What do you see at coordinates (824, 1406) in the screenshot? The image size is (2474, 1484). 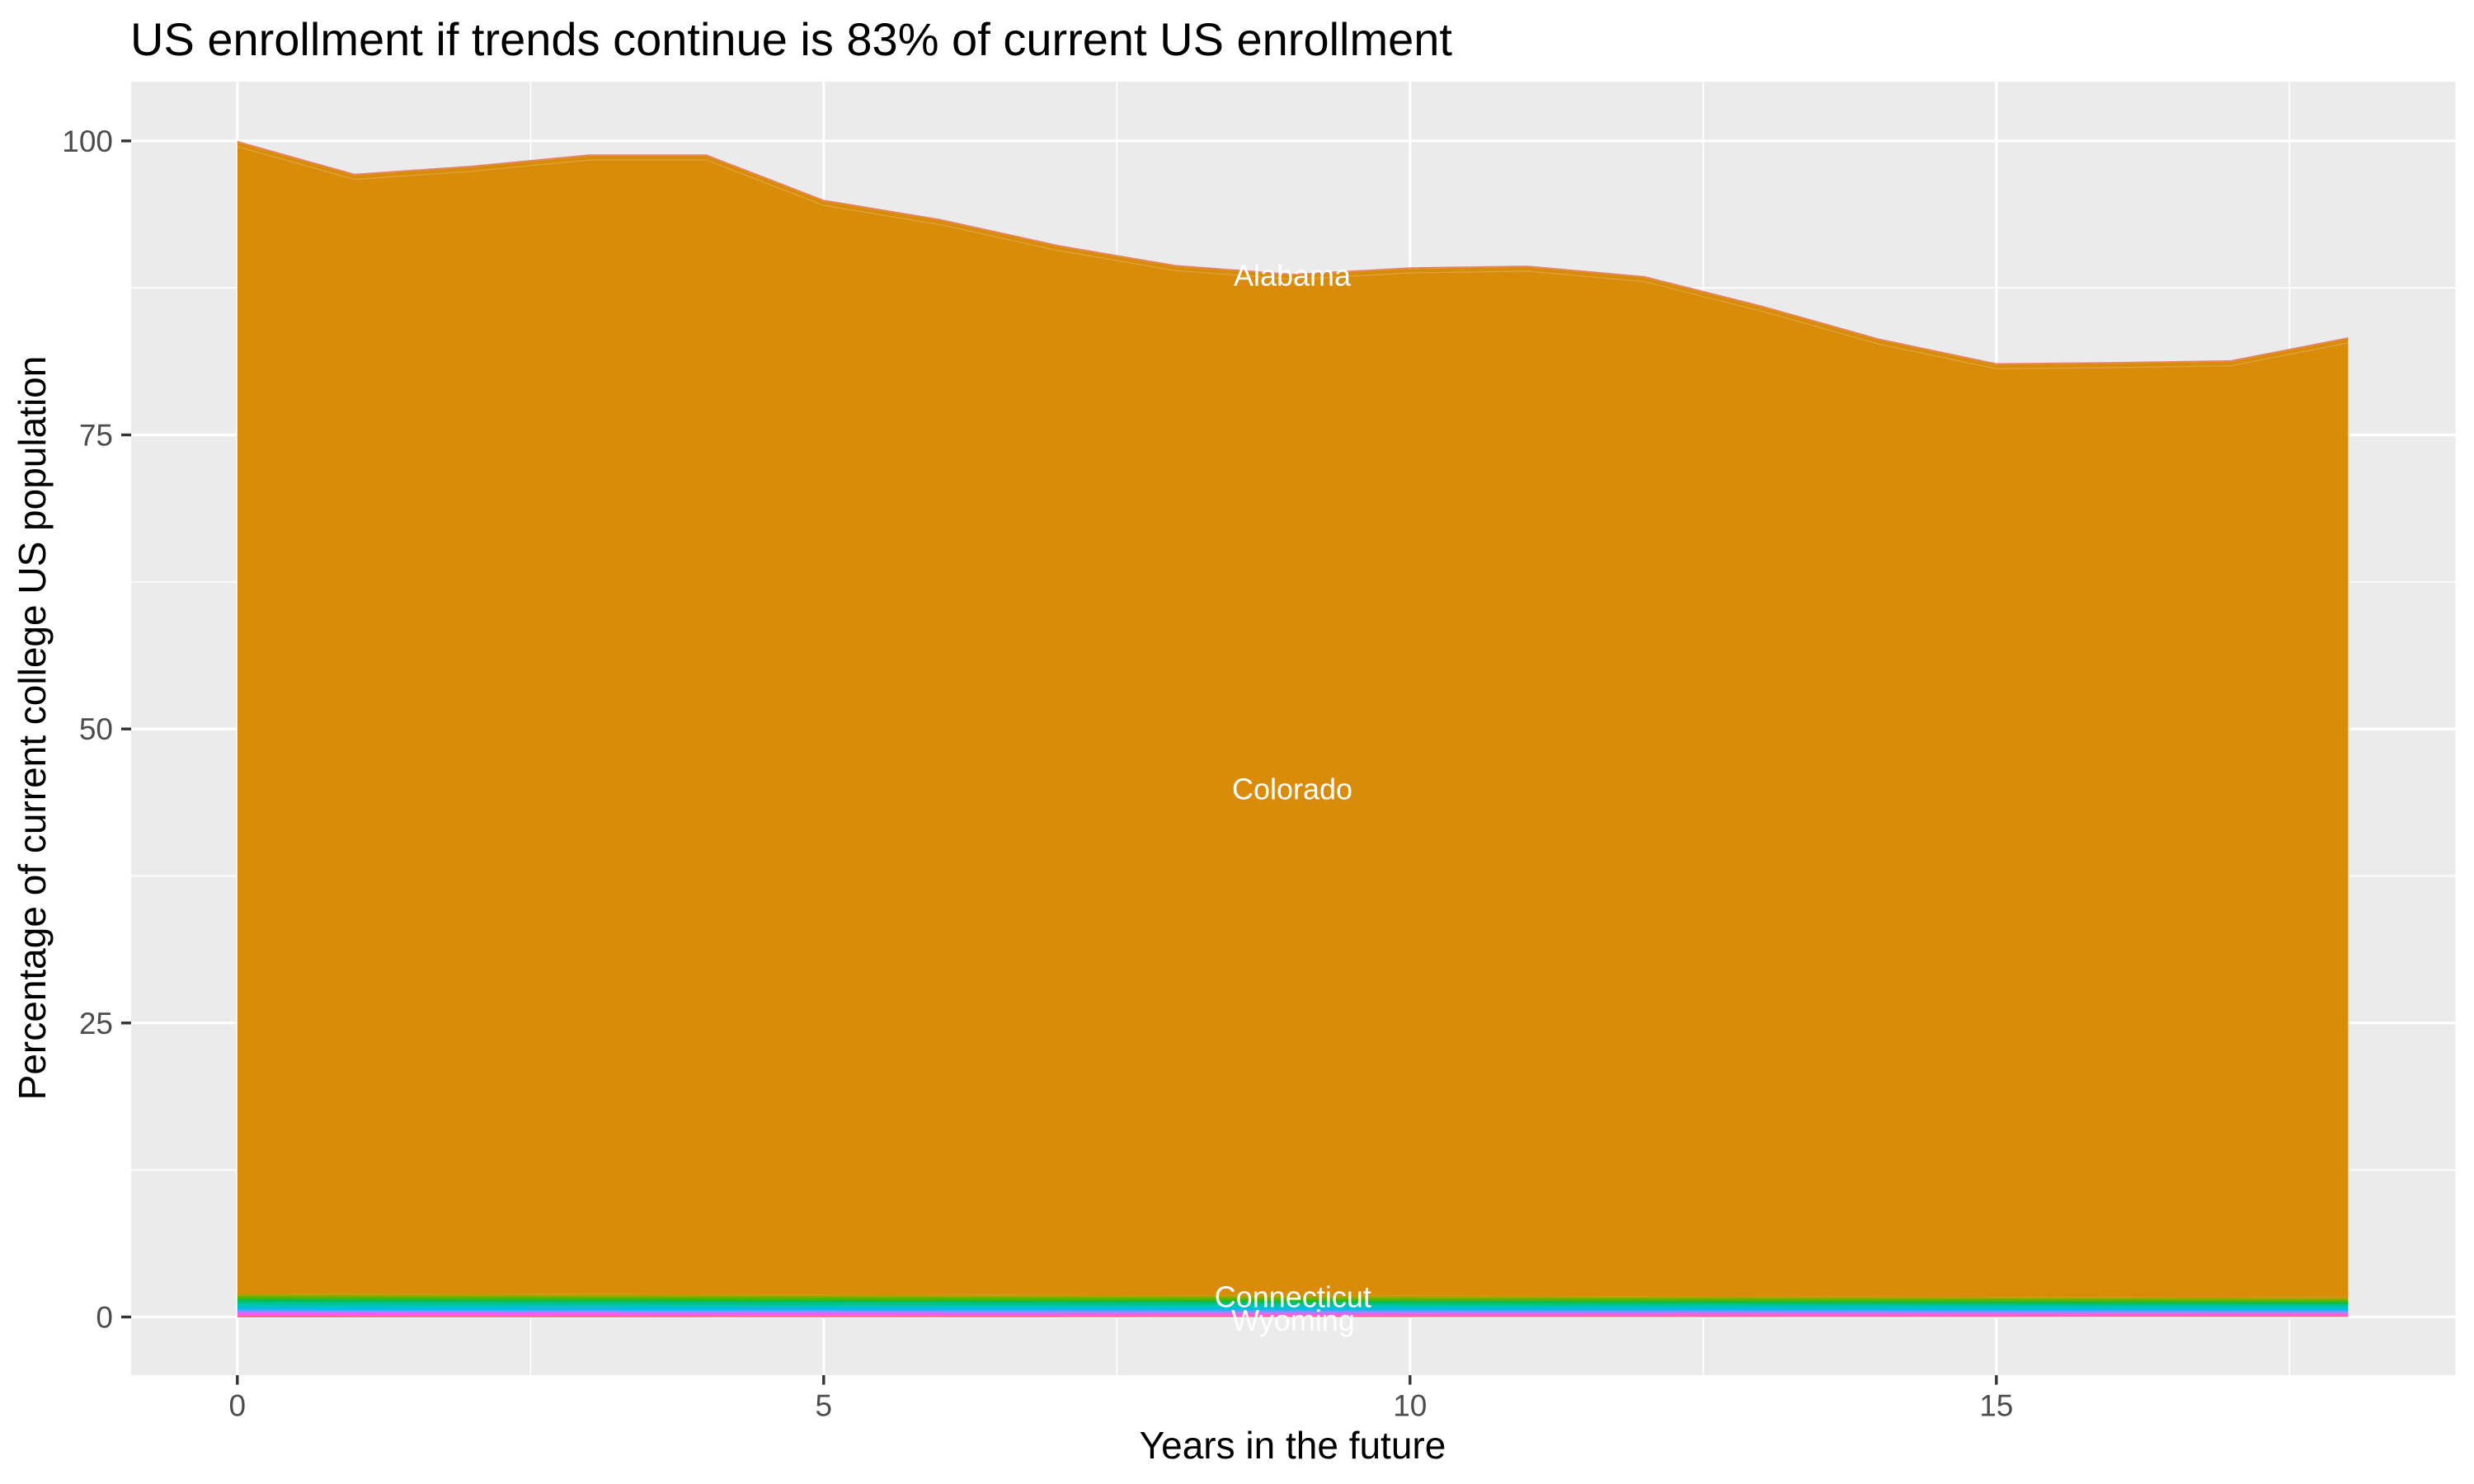 I see `svg-text: 5` at bounding box center [824, 1406].